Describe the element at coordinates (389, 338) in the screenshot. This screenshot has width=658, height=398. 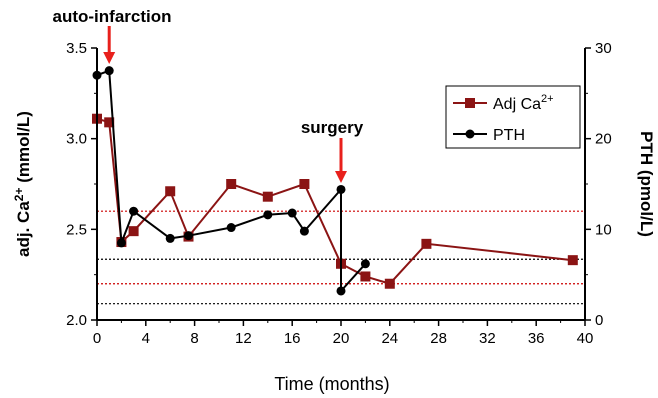
I see `x-tick-label: 24` at that location.